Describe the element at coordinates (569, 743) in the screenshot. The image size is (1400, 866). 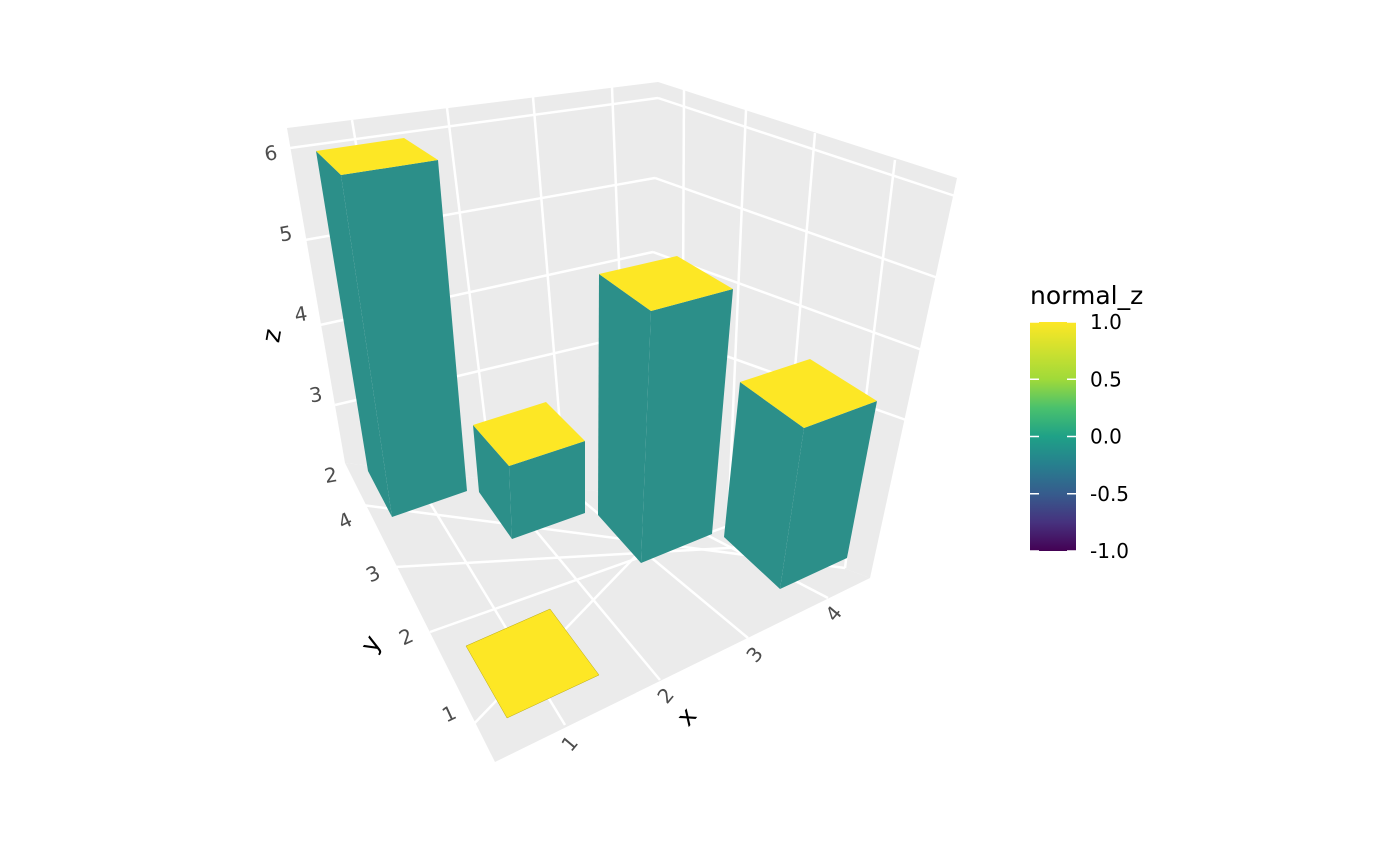
I see `x-tick-label: 1` at that location.